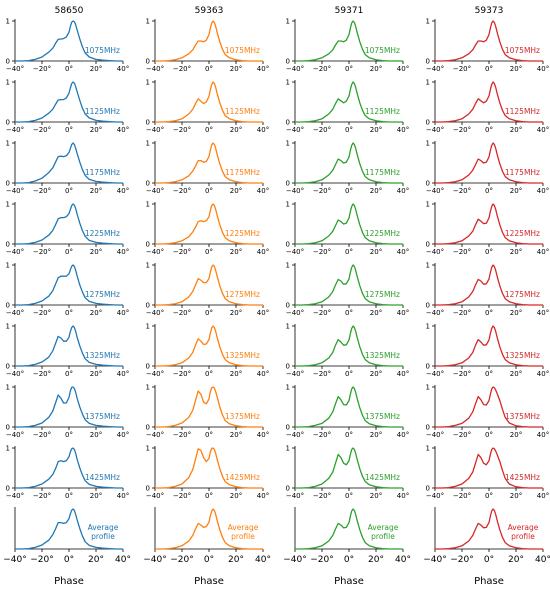 The height and width of the screenshot is (589, 550). What do you see at coordinates (522, 416) in the screenshot?
I see `frequency-label: 1375MHz` at bounding box center [522, 416].